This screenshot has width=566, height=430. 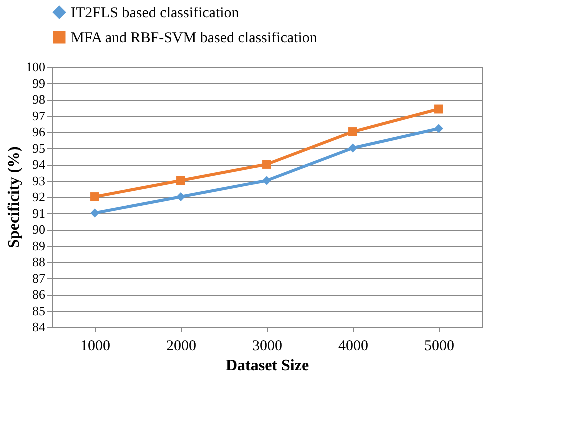 What do you see at coordinates (39, 262) in the screenshot?
I see `y-tick-label: 88` at bounding box center [39, 262].